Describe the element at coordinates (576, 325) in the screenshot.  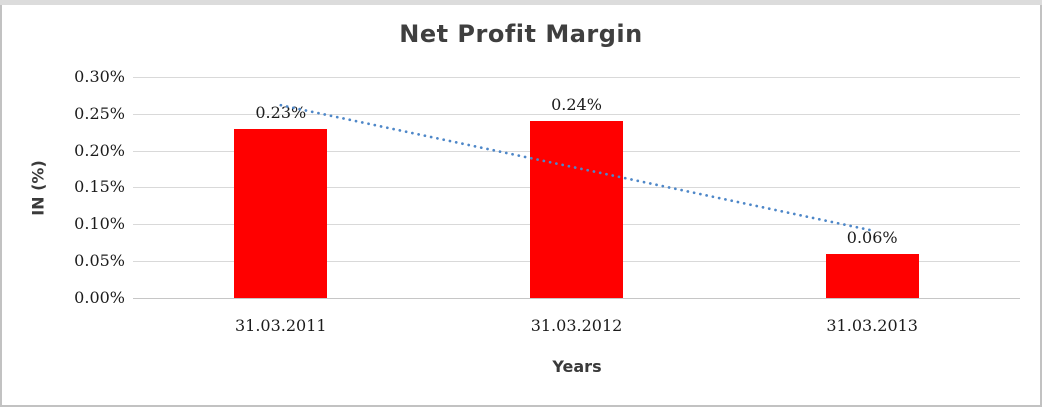
I see `category-label: 31.03.2012` at that location.